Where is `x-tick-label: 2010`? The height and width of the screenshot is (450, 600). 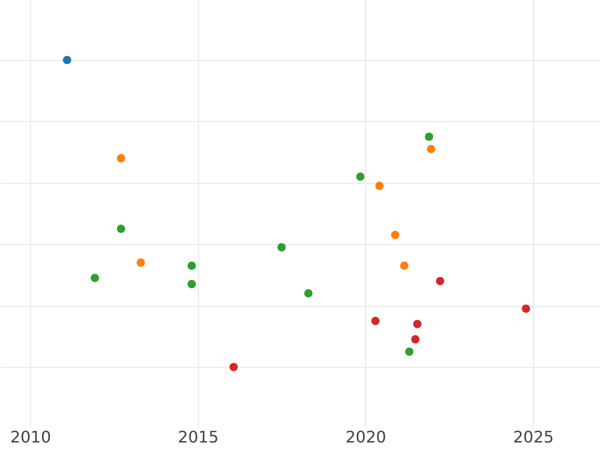
x-tick-label: 2010 is located at coordinates (31, 437).